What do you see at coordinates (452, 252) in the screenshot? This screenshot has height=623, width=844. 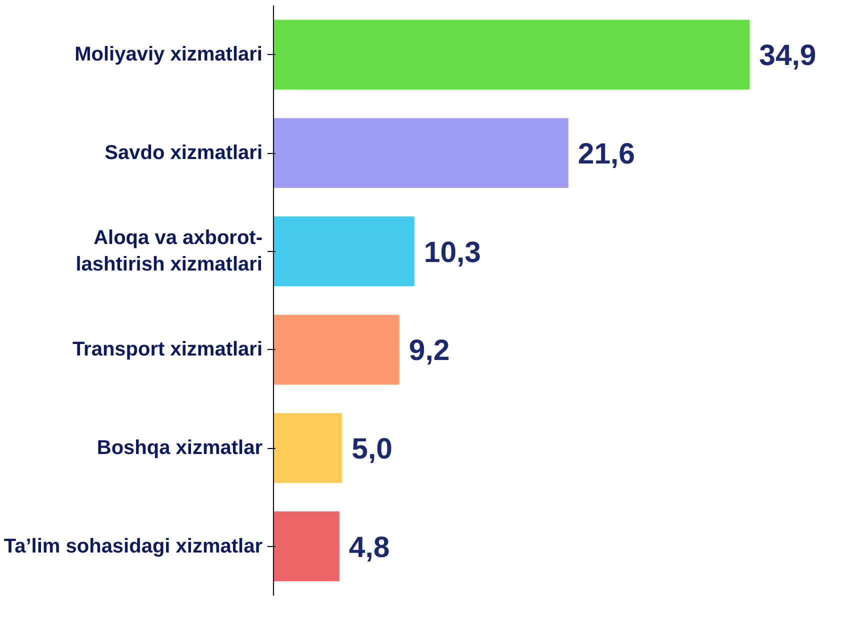 I see `data-label: 10,3` at bounding box center [452, 252].